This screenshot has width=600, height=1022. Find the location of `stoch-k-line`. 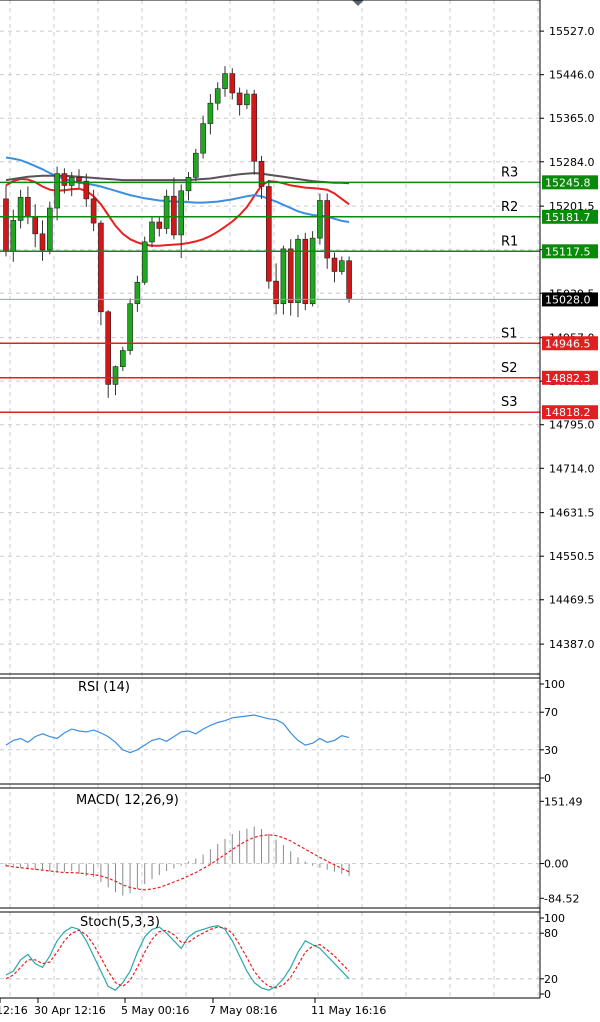

stoch-k-line is located at coordinates (177, 957).